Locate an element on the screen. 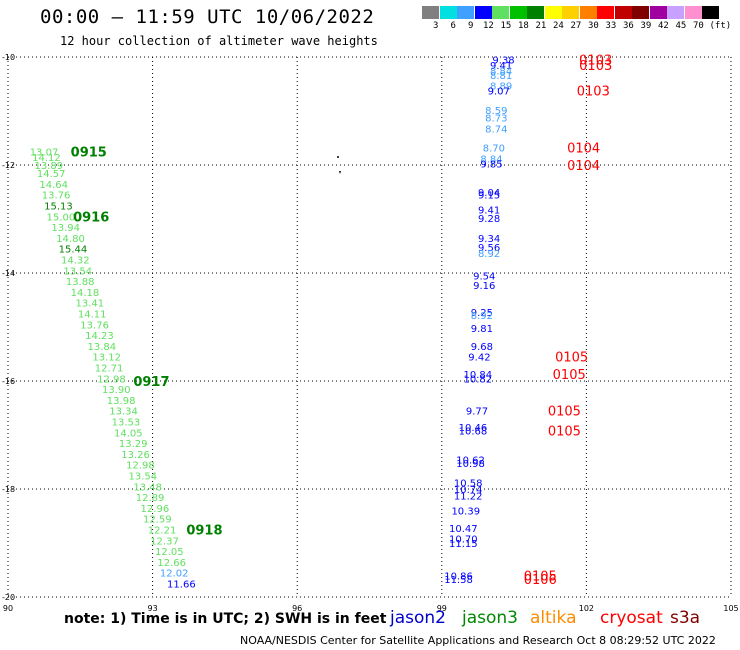 This screenshot has height=650, width=740. time-label: 0106 is located at coordinates (540, 580).